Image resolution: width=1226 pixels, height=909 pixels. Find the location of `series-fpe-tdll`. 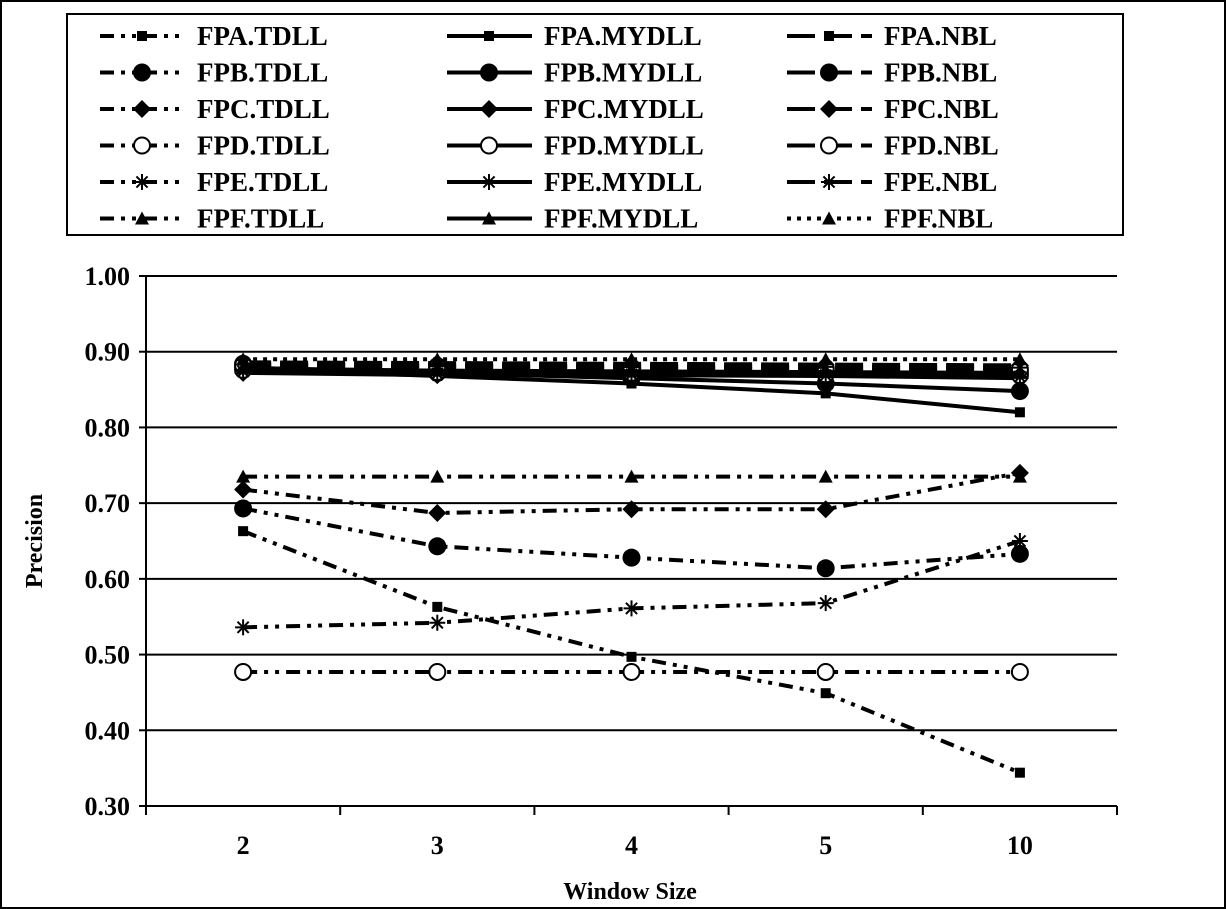

series-fpe-tdll is located at coordinates (631, 584).